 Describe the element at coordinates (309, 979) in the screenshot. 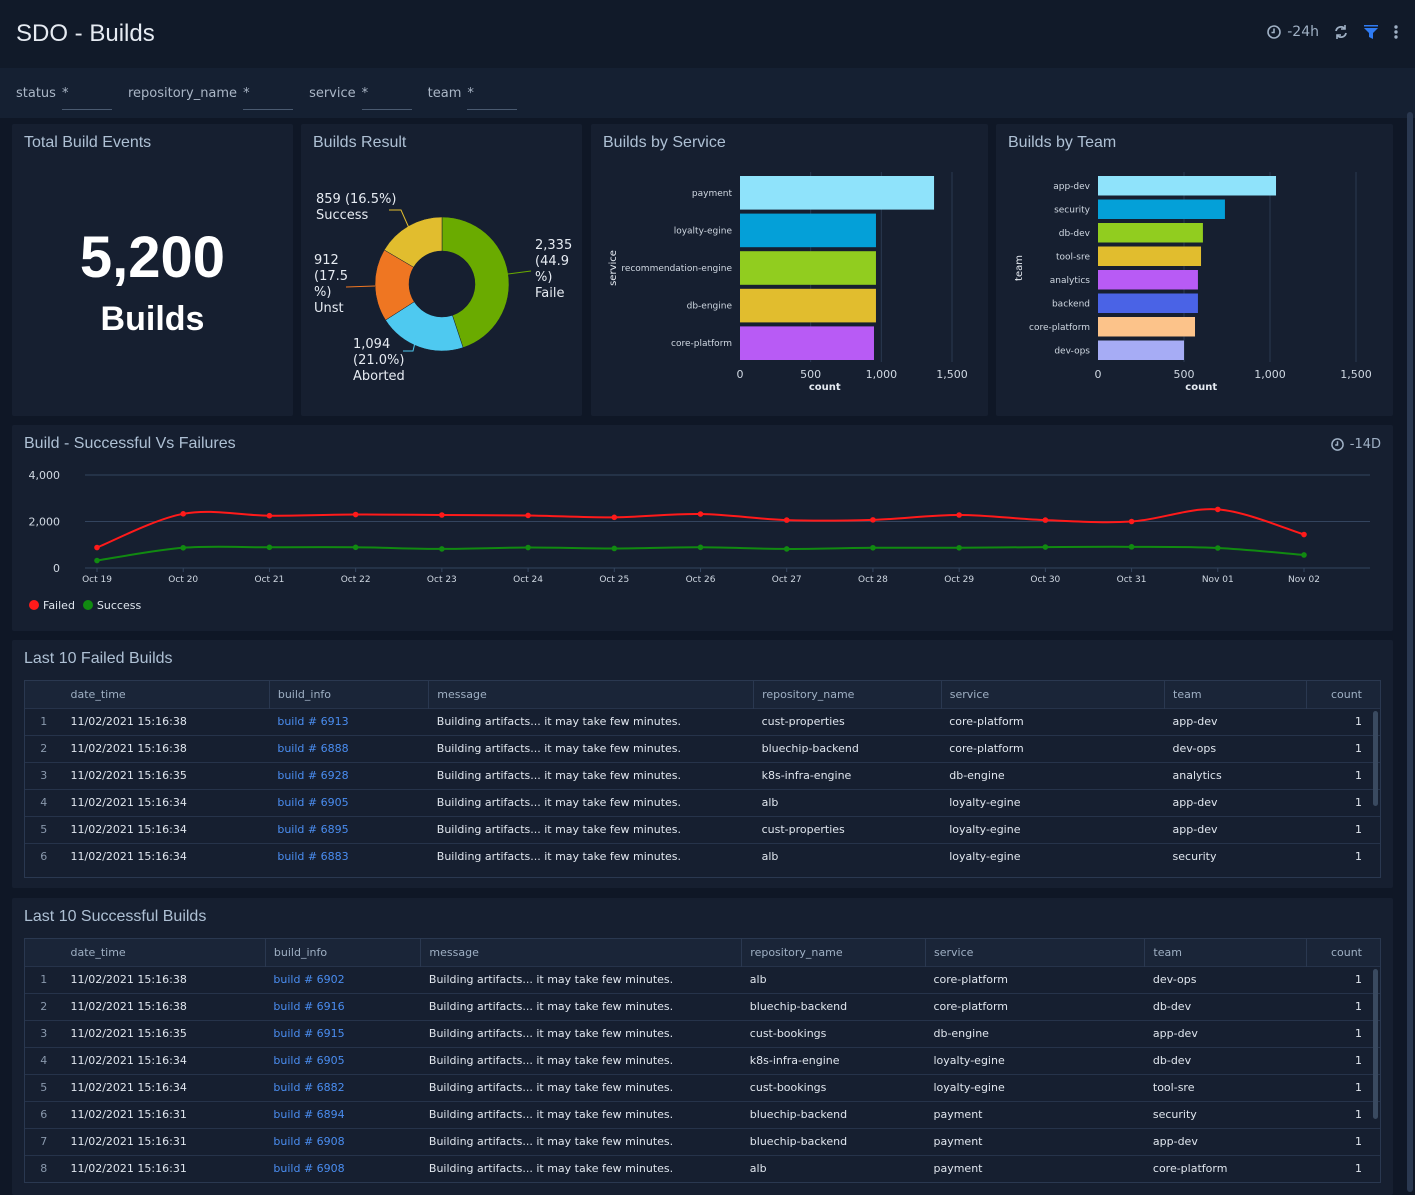

I see `build-link: build # 6902` at that location.